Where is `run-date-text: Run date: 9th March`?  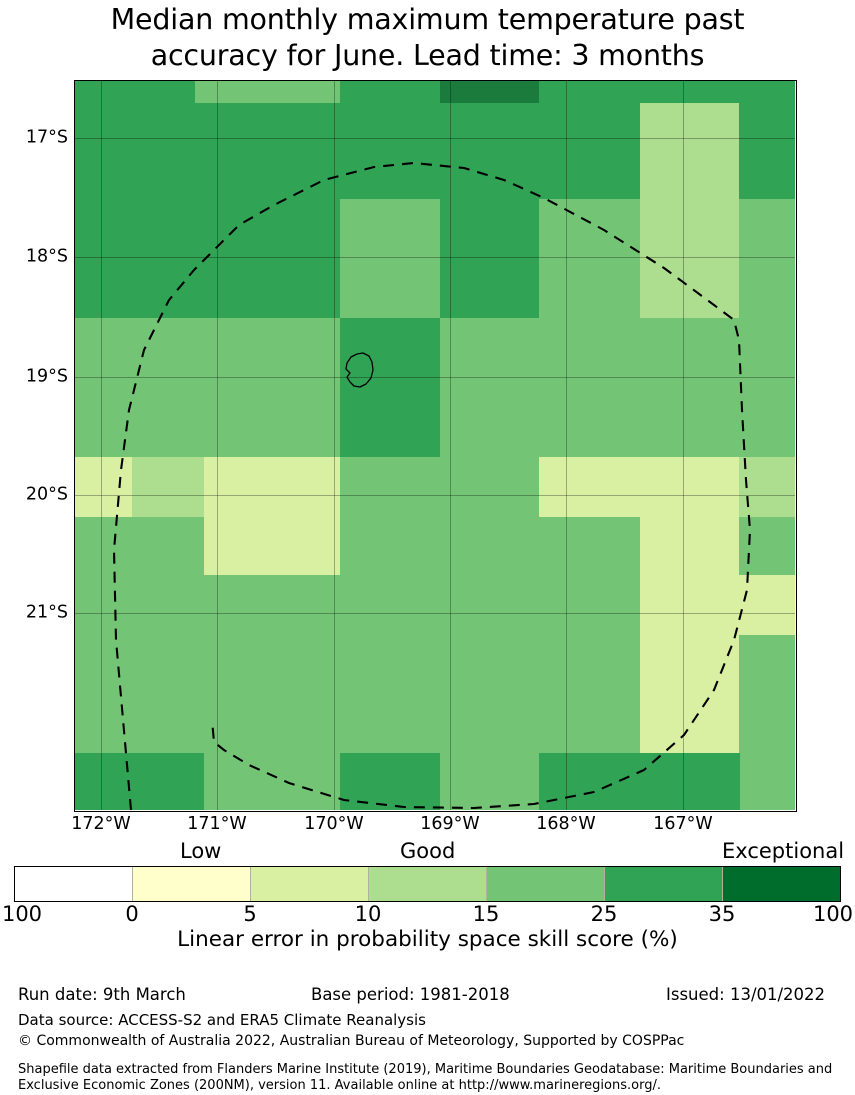 run-date-text: Run date: 9th March is located at coordinates (102, 994).